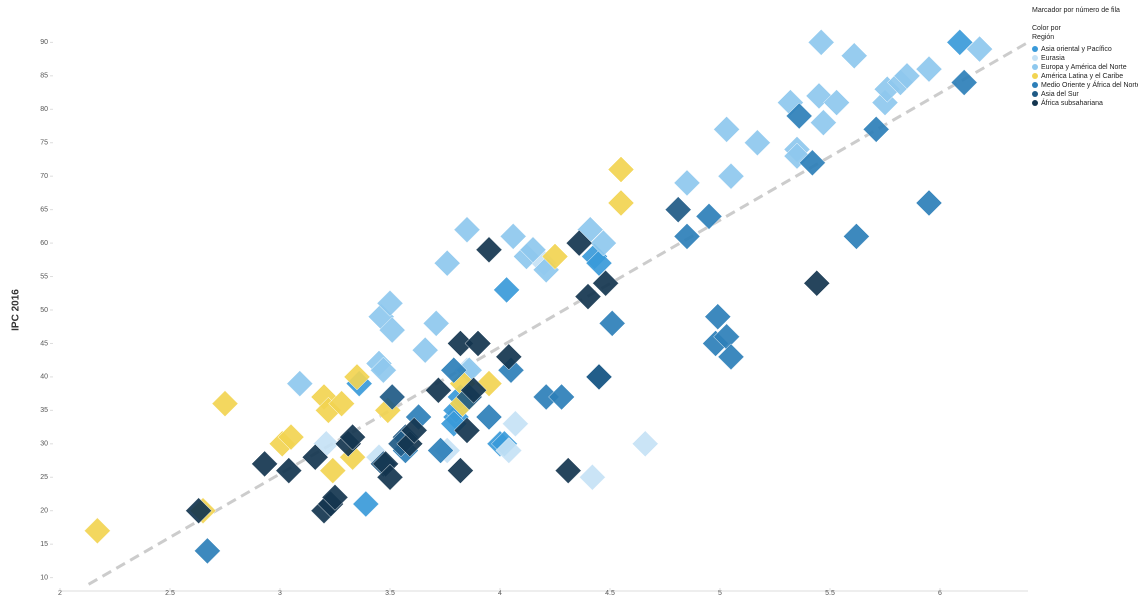  I want to click on y-tick-label: 85, so click(44, 76).